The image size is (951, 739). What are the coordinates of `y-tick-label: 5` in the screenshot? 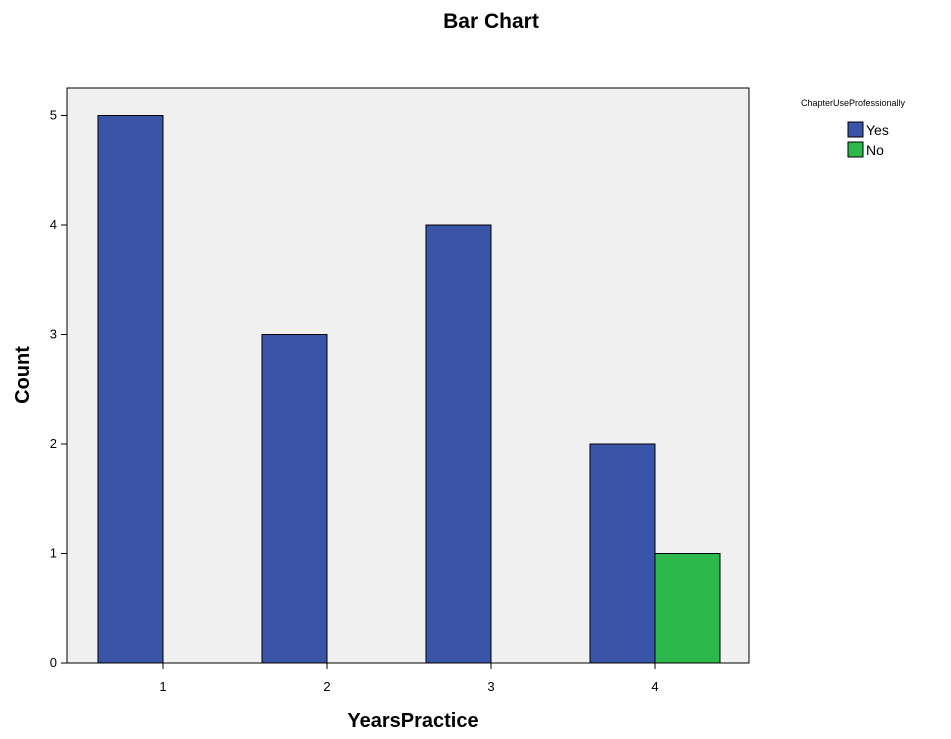 It's located at (53, 115).